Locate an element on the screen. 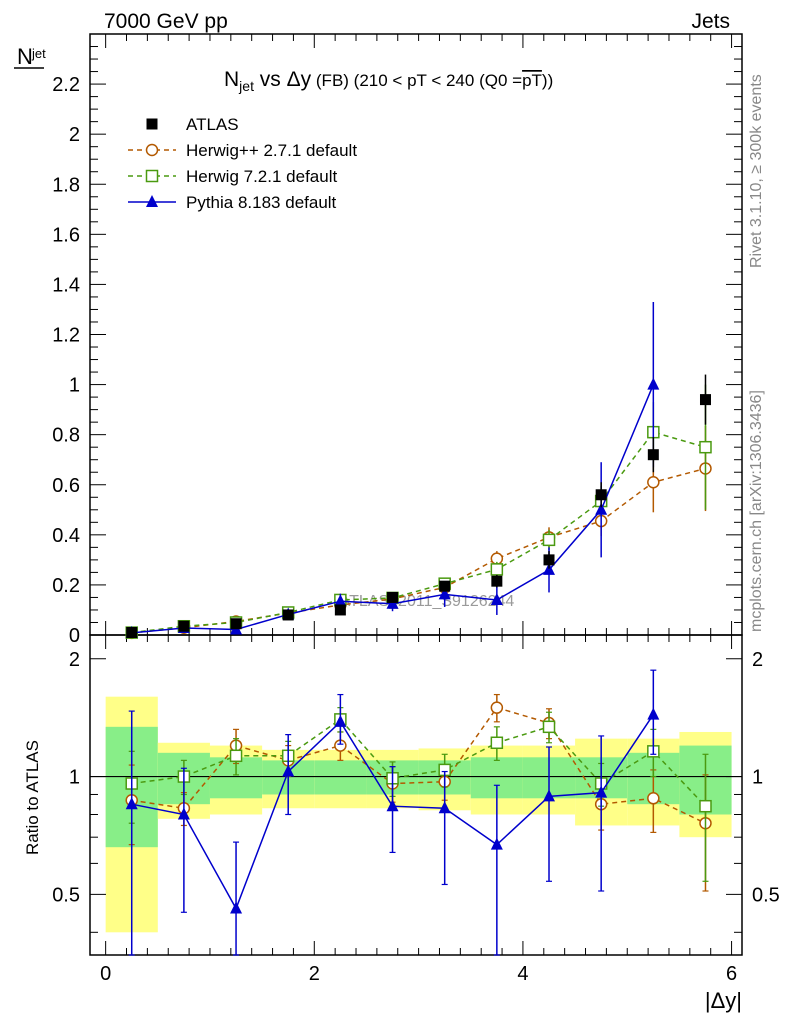 The height and width of the screenshot is (1024, 786). title-range: (210 < pT < 240 (Q0 = is located at coordinates (438, 80).